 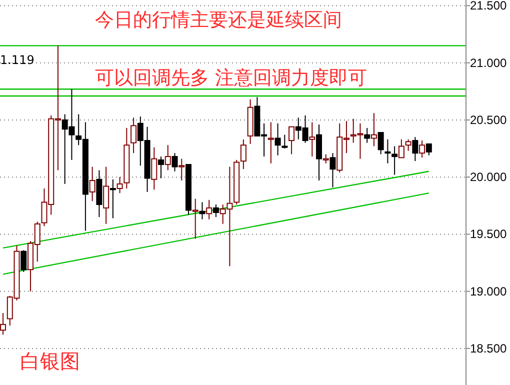 I want to click on y-tick-label: 19.000, so click(x=489, y=291).